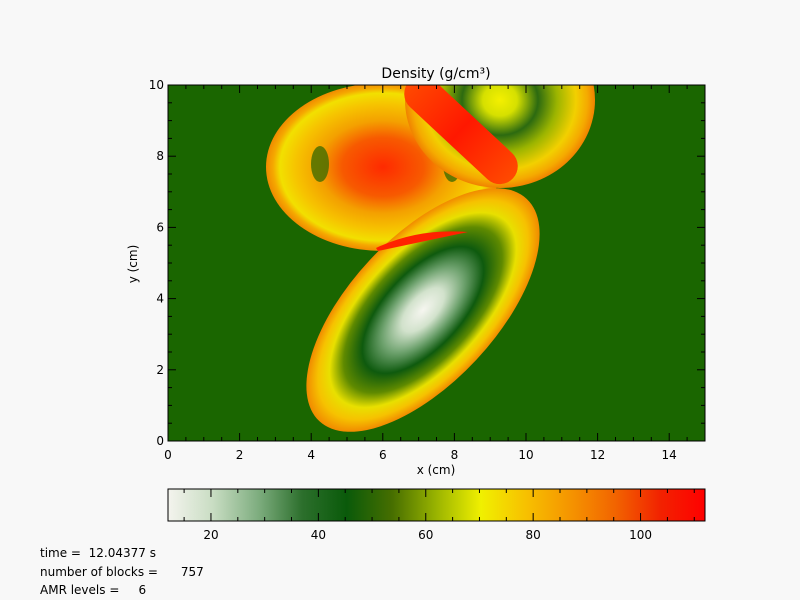 This screenshot has height=600, width=800. What do you see at coordinates (240, 455) in the screenshot?
I see `x-tick-label: 2` at bounding box center [240, 455].